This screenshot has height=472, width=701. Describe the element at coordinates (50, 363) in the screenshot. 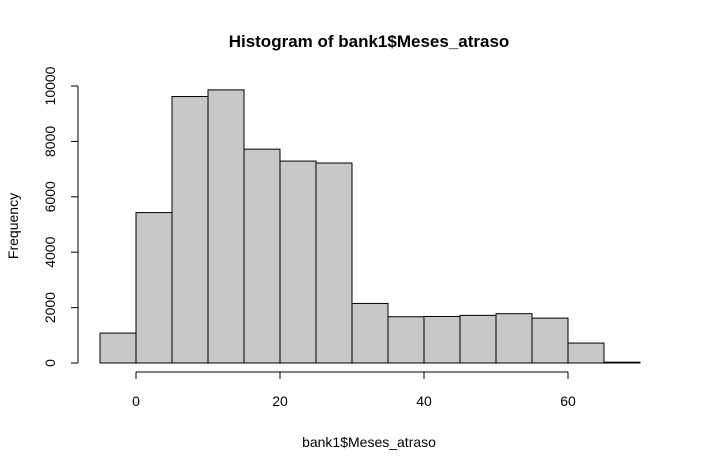

I see `y-tick-label: 0` at that location.